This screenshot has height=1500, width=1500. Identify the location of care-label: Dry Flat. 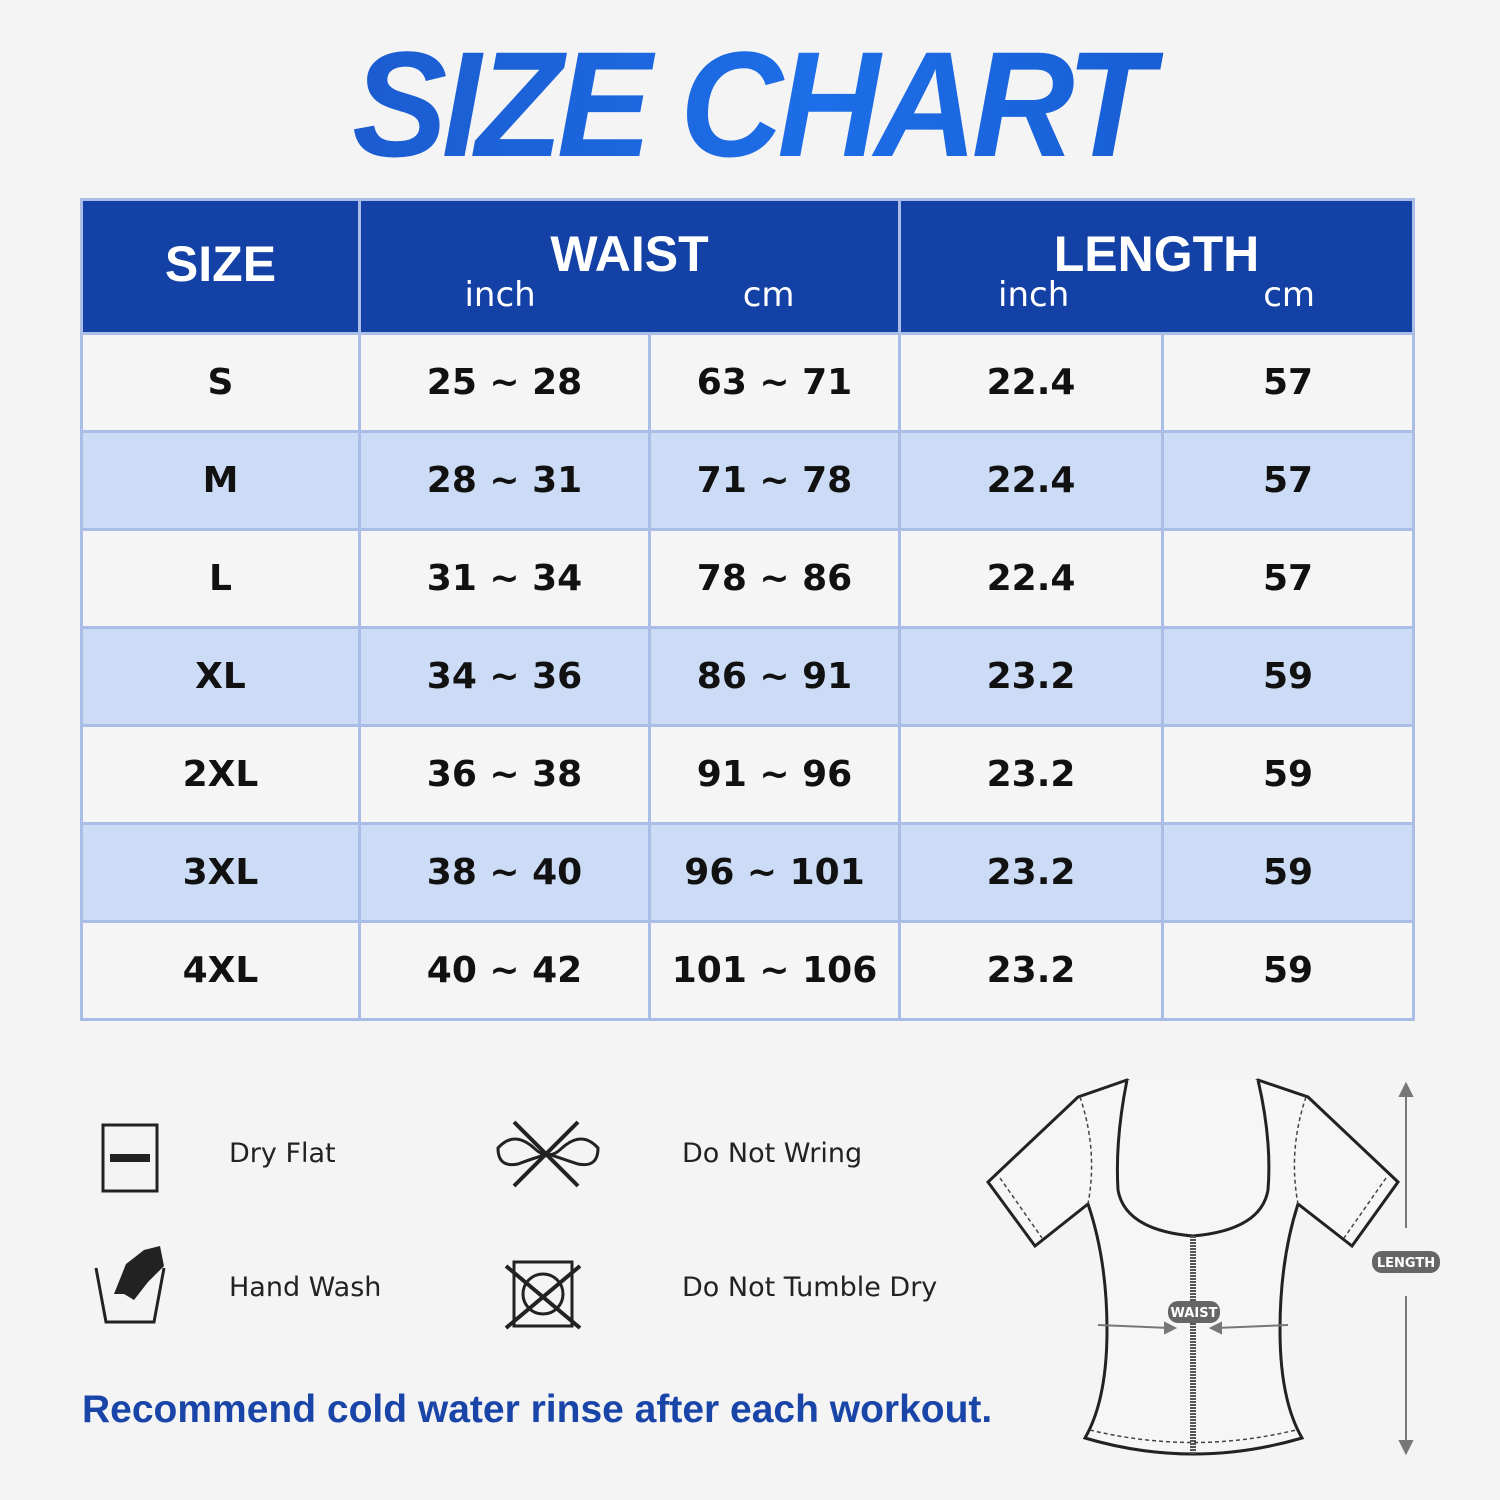
(282, 1153).